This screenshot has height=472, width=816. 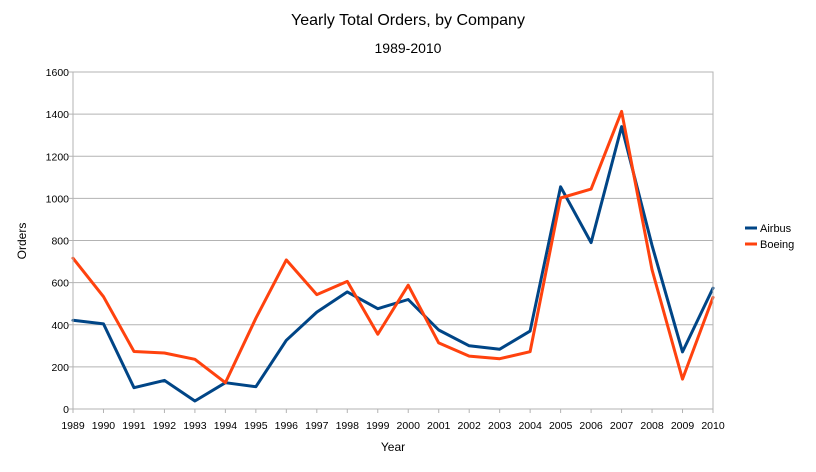 I want to click on y-tick-label: 1000, so click(x=58, y=199).